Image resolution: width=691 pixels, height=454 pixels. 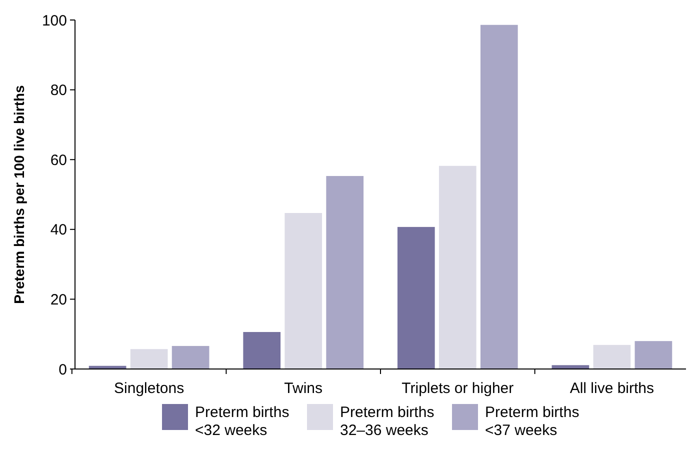 I want to click on legend-label: Preterm births 32–36 weeks, so click(x=387, y=421).